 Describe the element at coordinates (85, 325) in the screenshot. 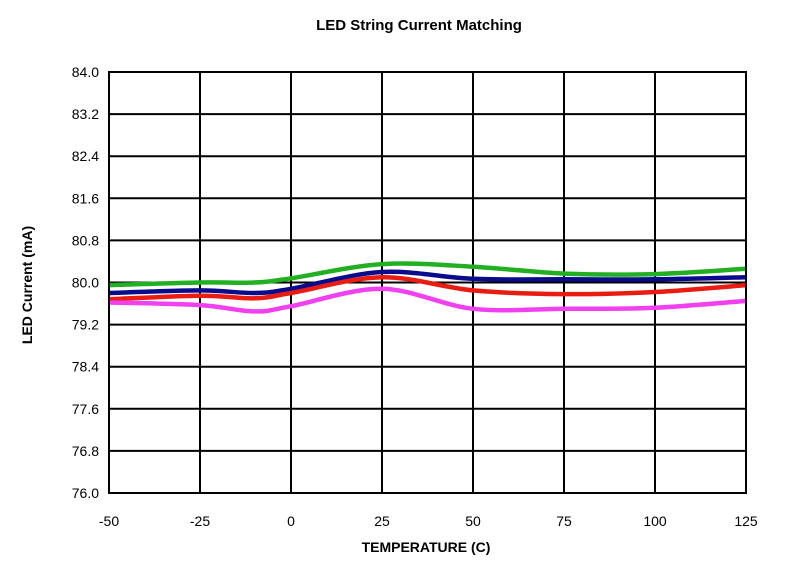

I see `y-tick-label: 79.2` at that location.